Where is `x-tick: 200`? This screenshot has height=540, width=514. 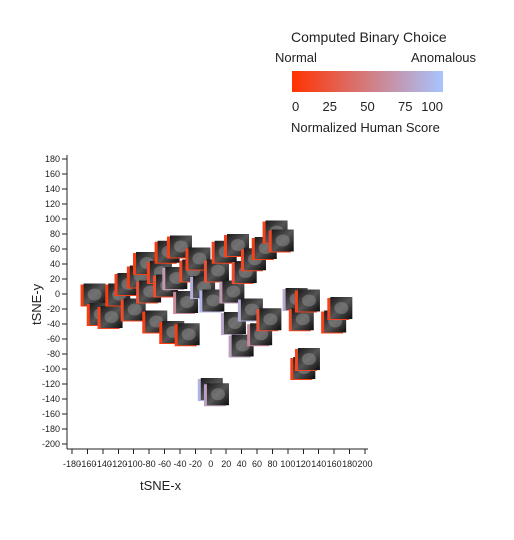 x-tick: 200 is located at coordinates (365, 459).